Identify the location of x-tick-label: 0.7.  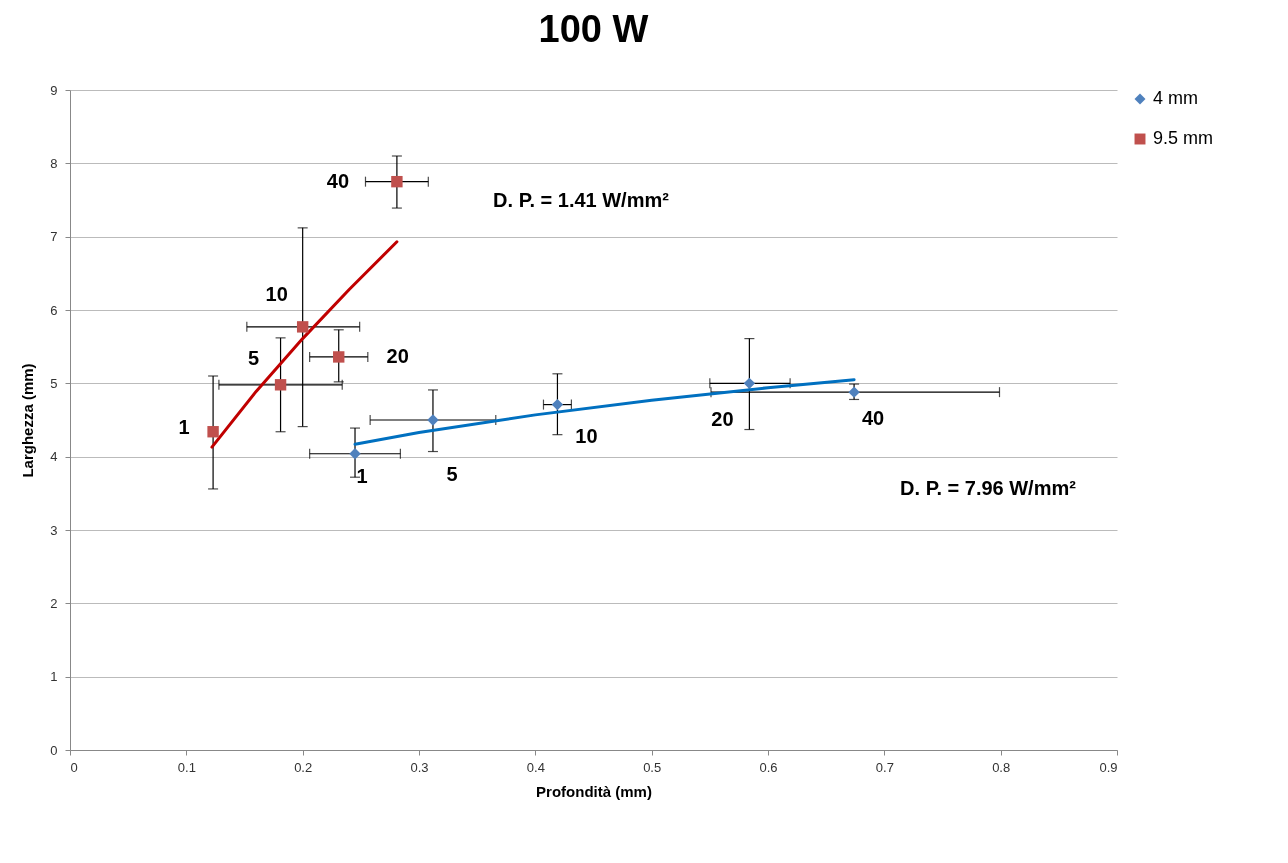
(884, 767).